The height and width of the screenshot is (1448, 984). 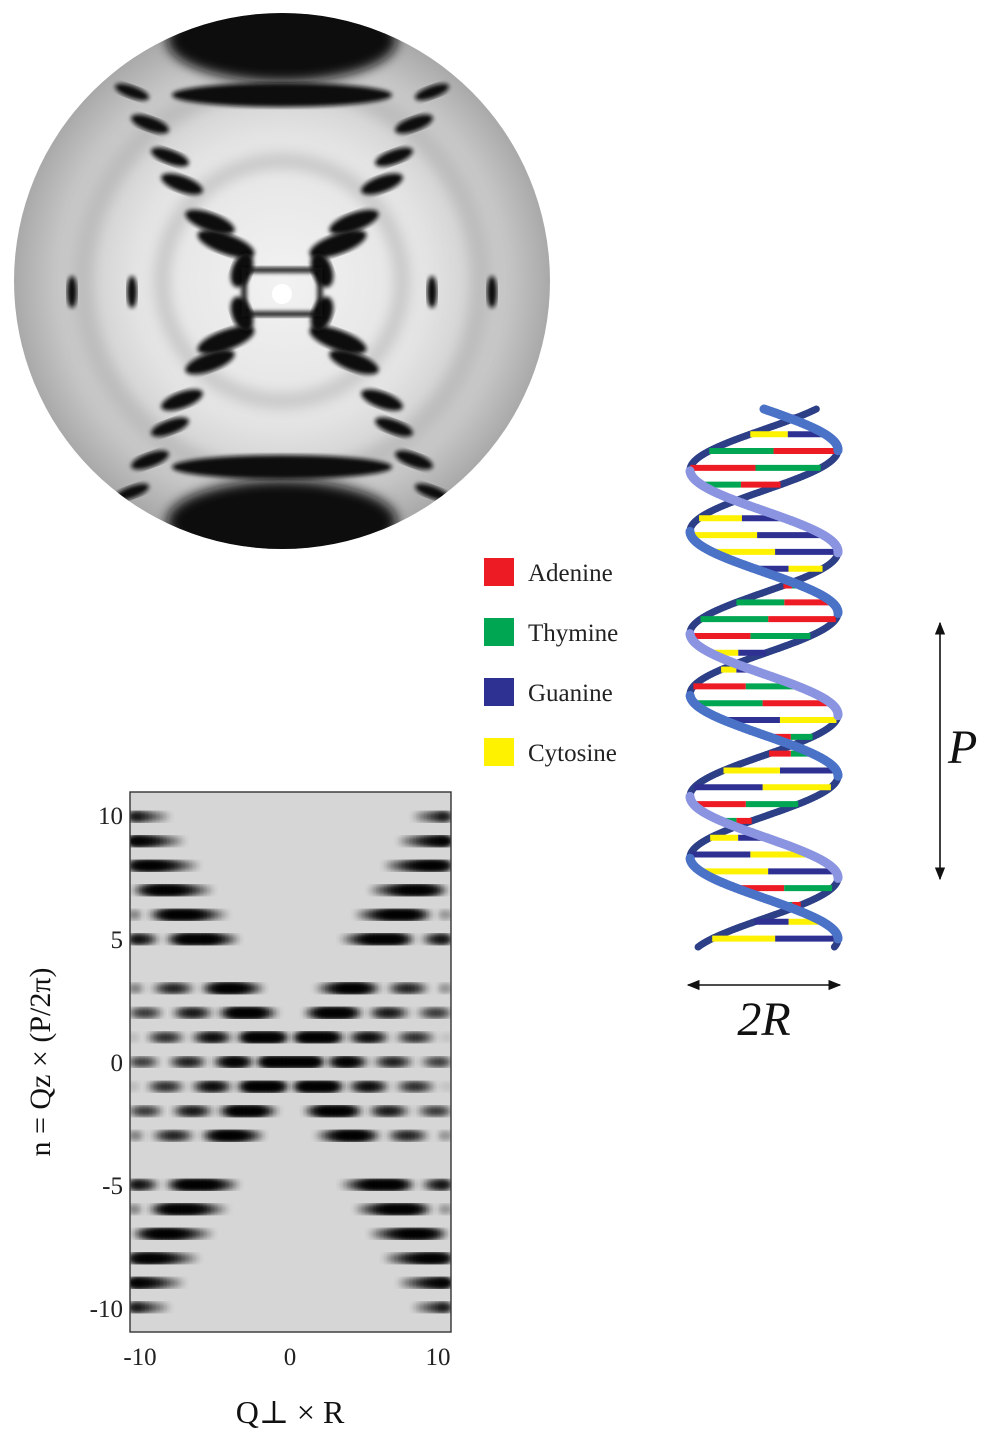 What do you see at coordinates (290, 1412) in the screenshot?
I see `x-axis-label: Q⊥ × R` at bounding box center [290, 1412].